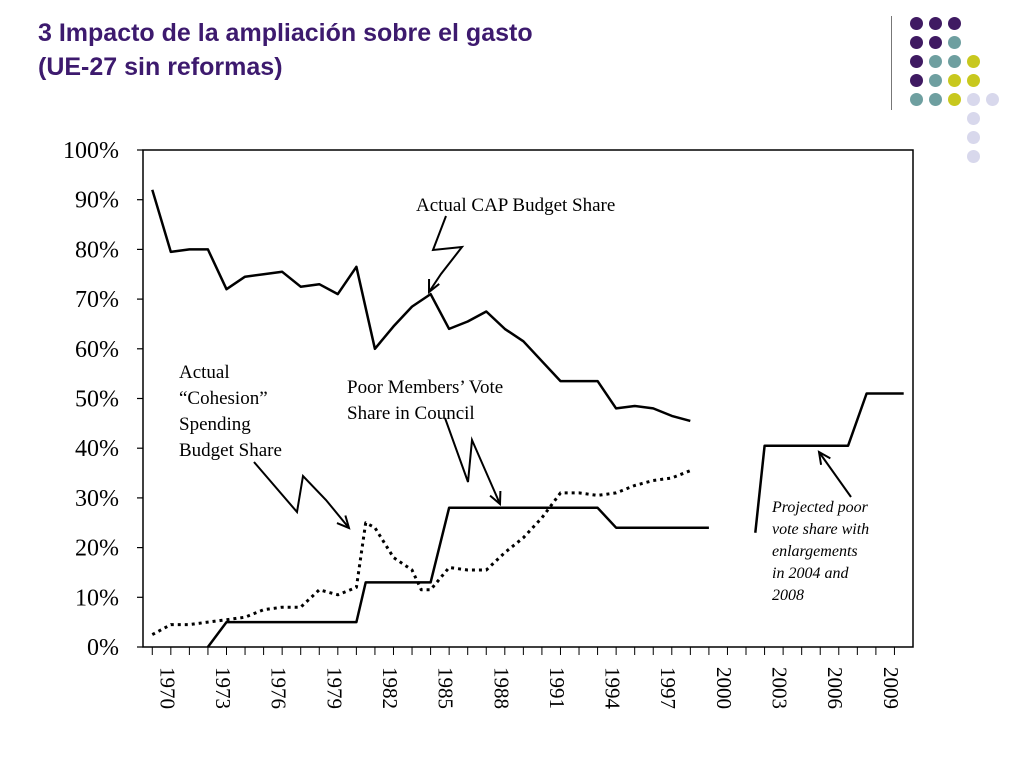 This screenshot has width=1024, height=768. What do you see at coordinates (495, 498) in the screenshot?
I see `annotation-arrow-vote-share-head` at bounding box center [495, 498].